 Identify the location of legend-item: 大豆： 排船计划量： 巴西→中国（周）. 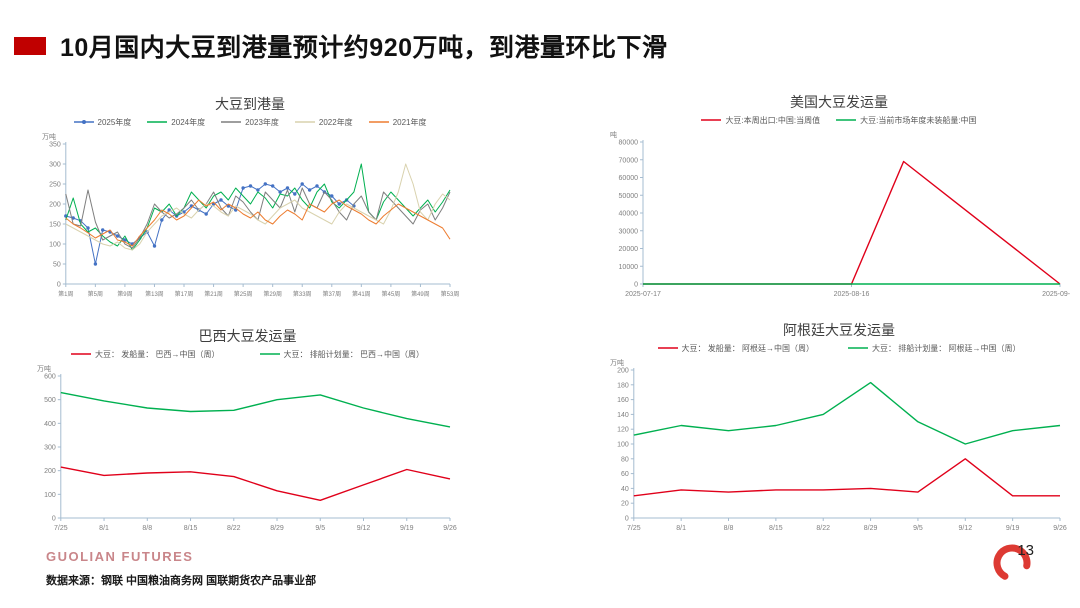
(341, 354).